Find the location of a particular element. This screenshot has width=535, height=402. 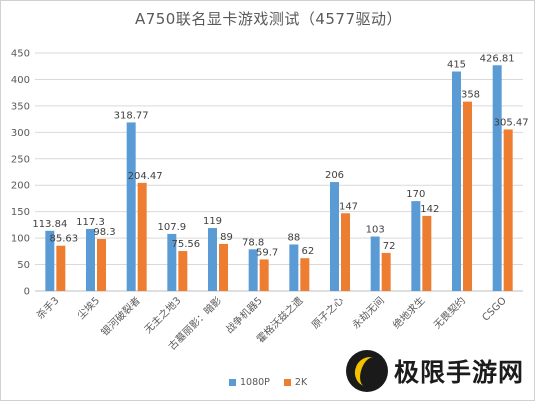

y-tick-label: 400 is located at coordinates (20, 80).